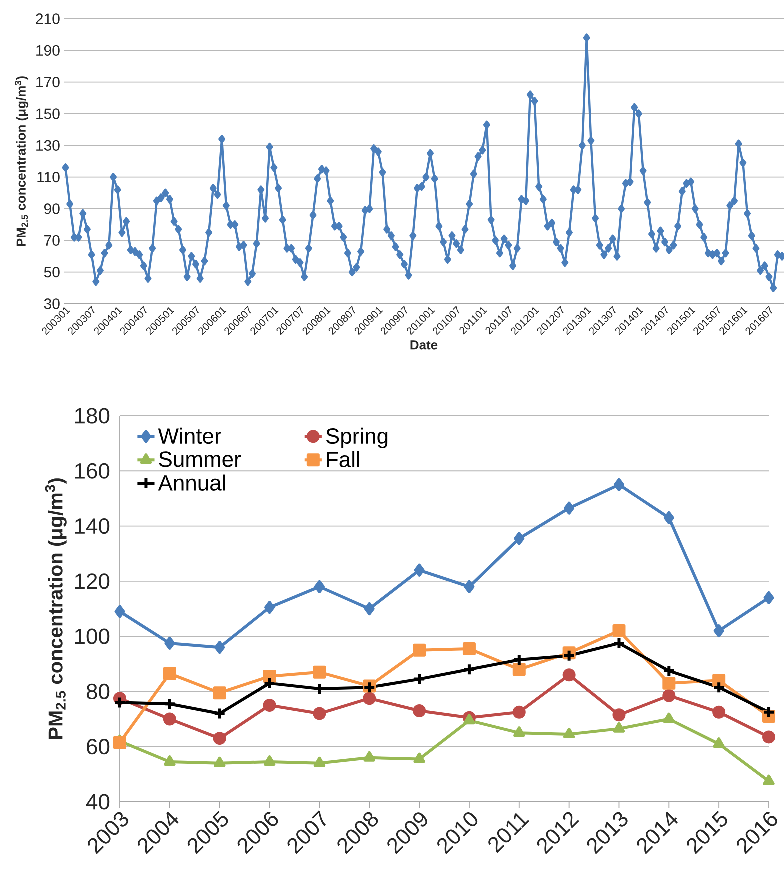 The image size is (784, 877). I want to click on y-tick-label: 190, so click(48, 50).